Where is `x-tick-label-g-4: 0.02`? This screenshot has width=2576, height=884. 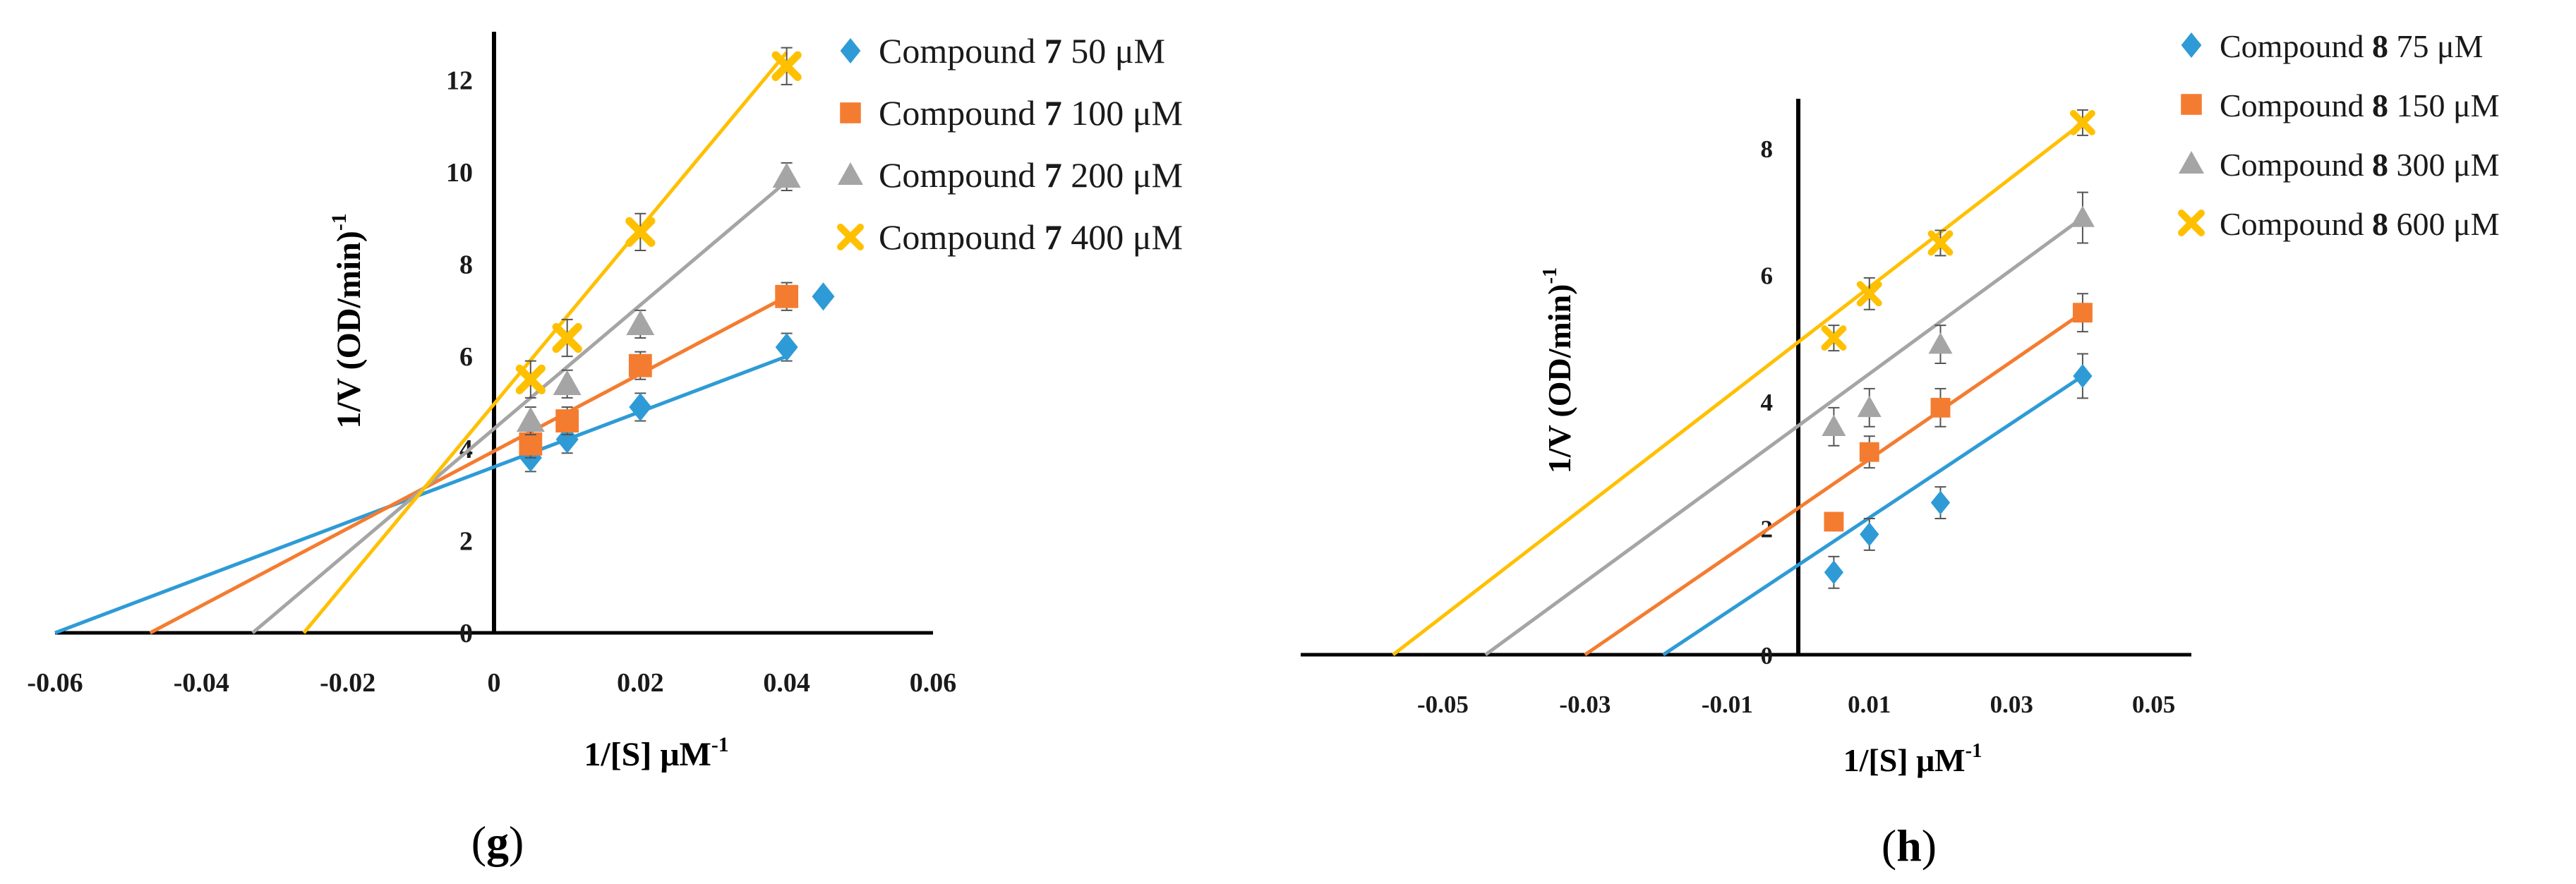 x-tick-label-g-4: 0.02 is located at coordinates (640, 683).